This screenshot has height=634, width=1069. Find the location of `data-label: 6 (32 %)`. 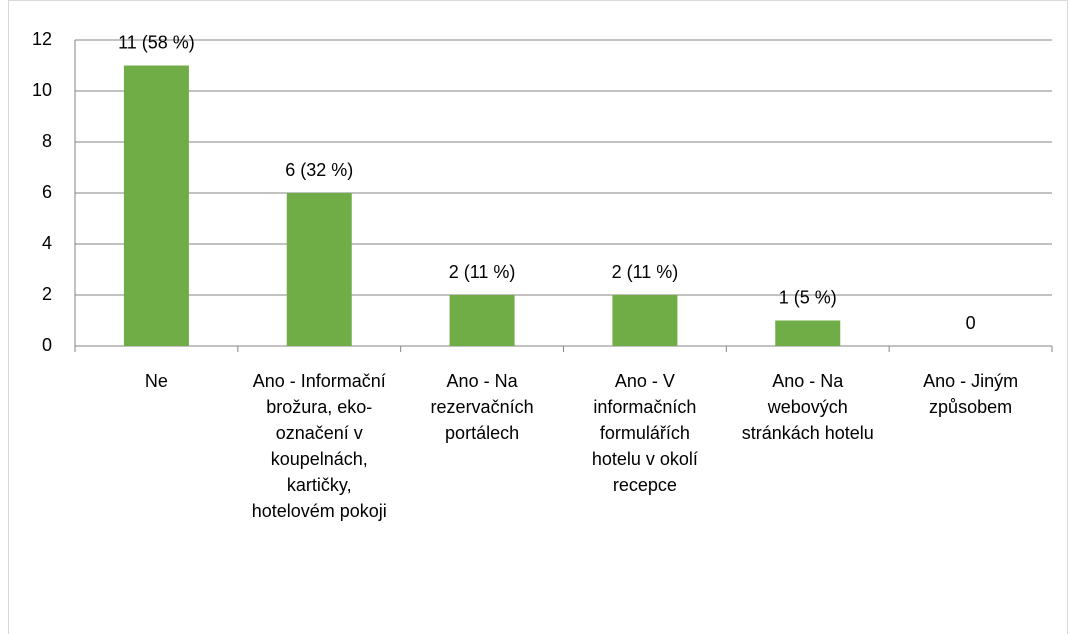

data-label: 6 (32 %) is located at coordinates (319, 170).